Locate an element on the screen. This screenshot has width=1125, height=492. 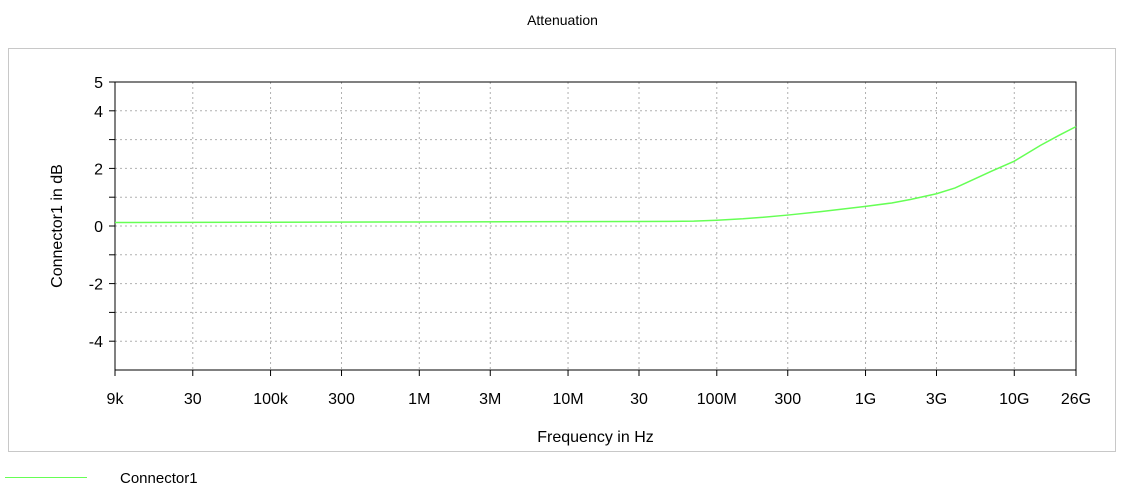
x-tick-label: 9k is located at coordinates (116, 399).